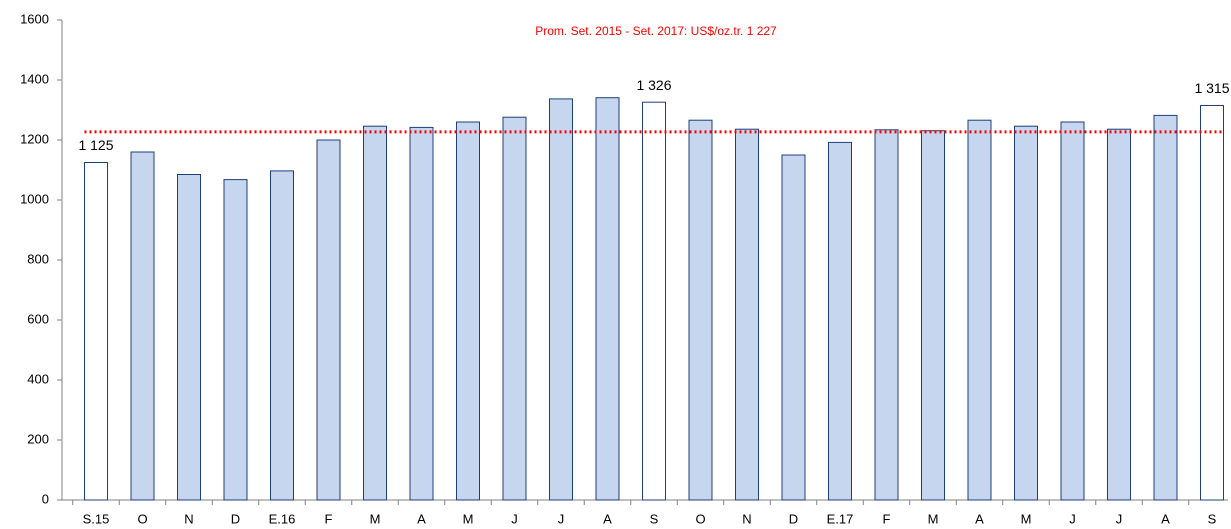  I want to click on value-label: 1 125, so click(95, 145).